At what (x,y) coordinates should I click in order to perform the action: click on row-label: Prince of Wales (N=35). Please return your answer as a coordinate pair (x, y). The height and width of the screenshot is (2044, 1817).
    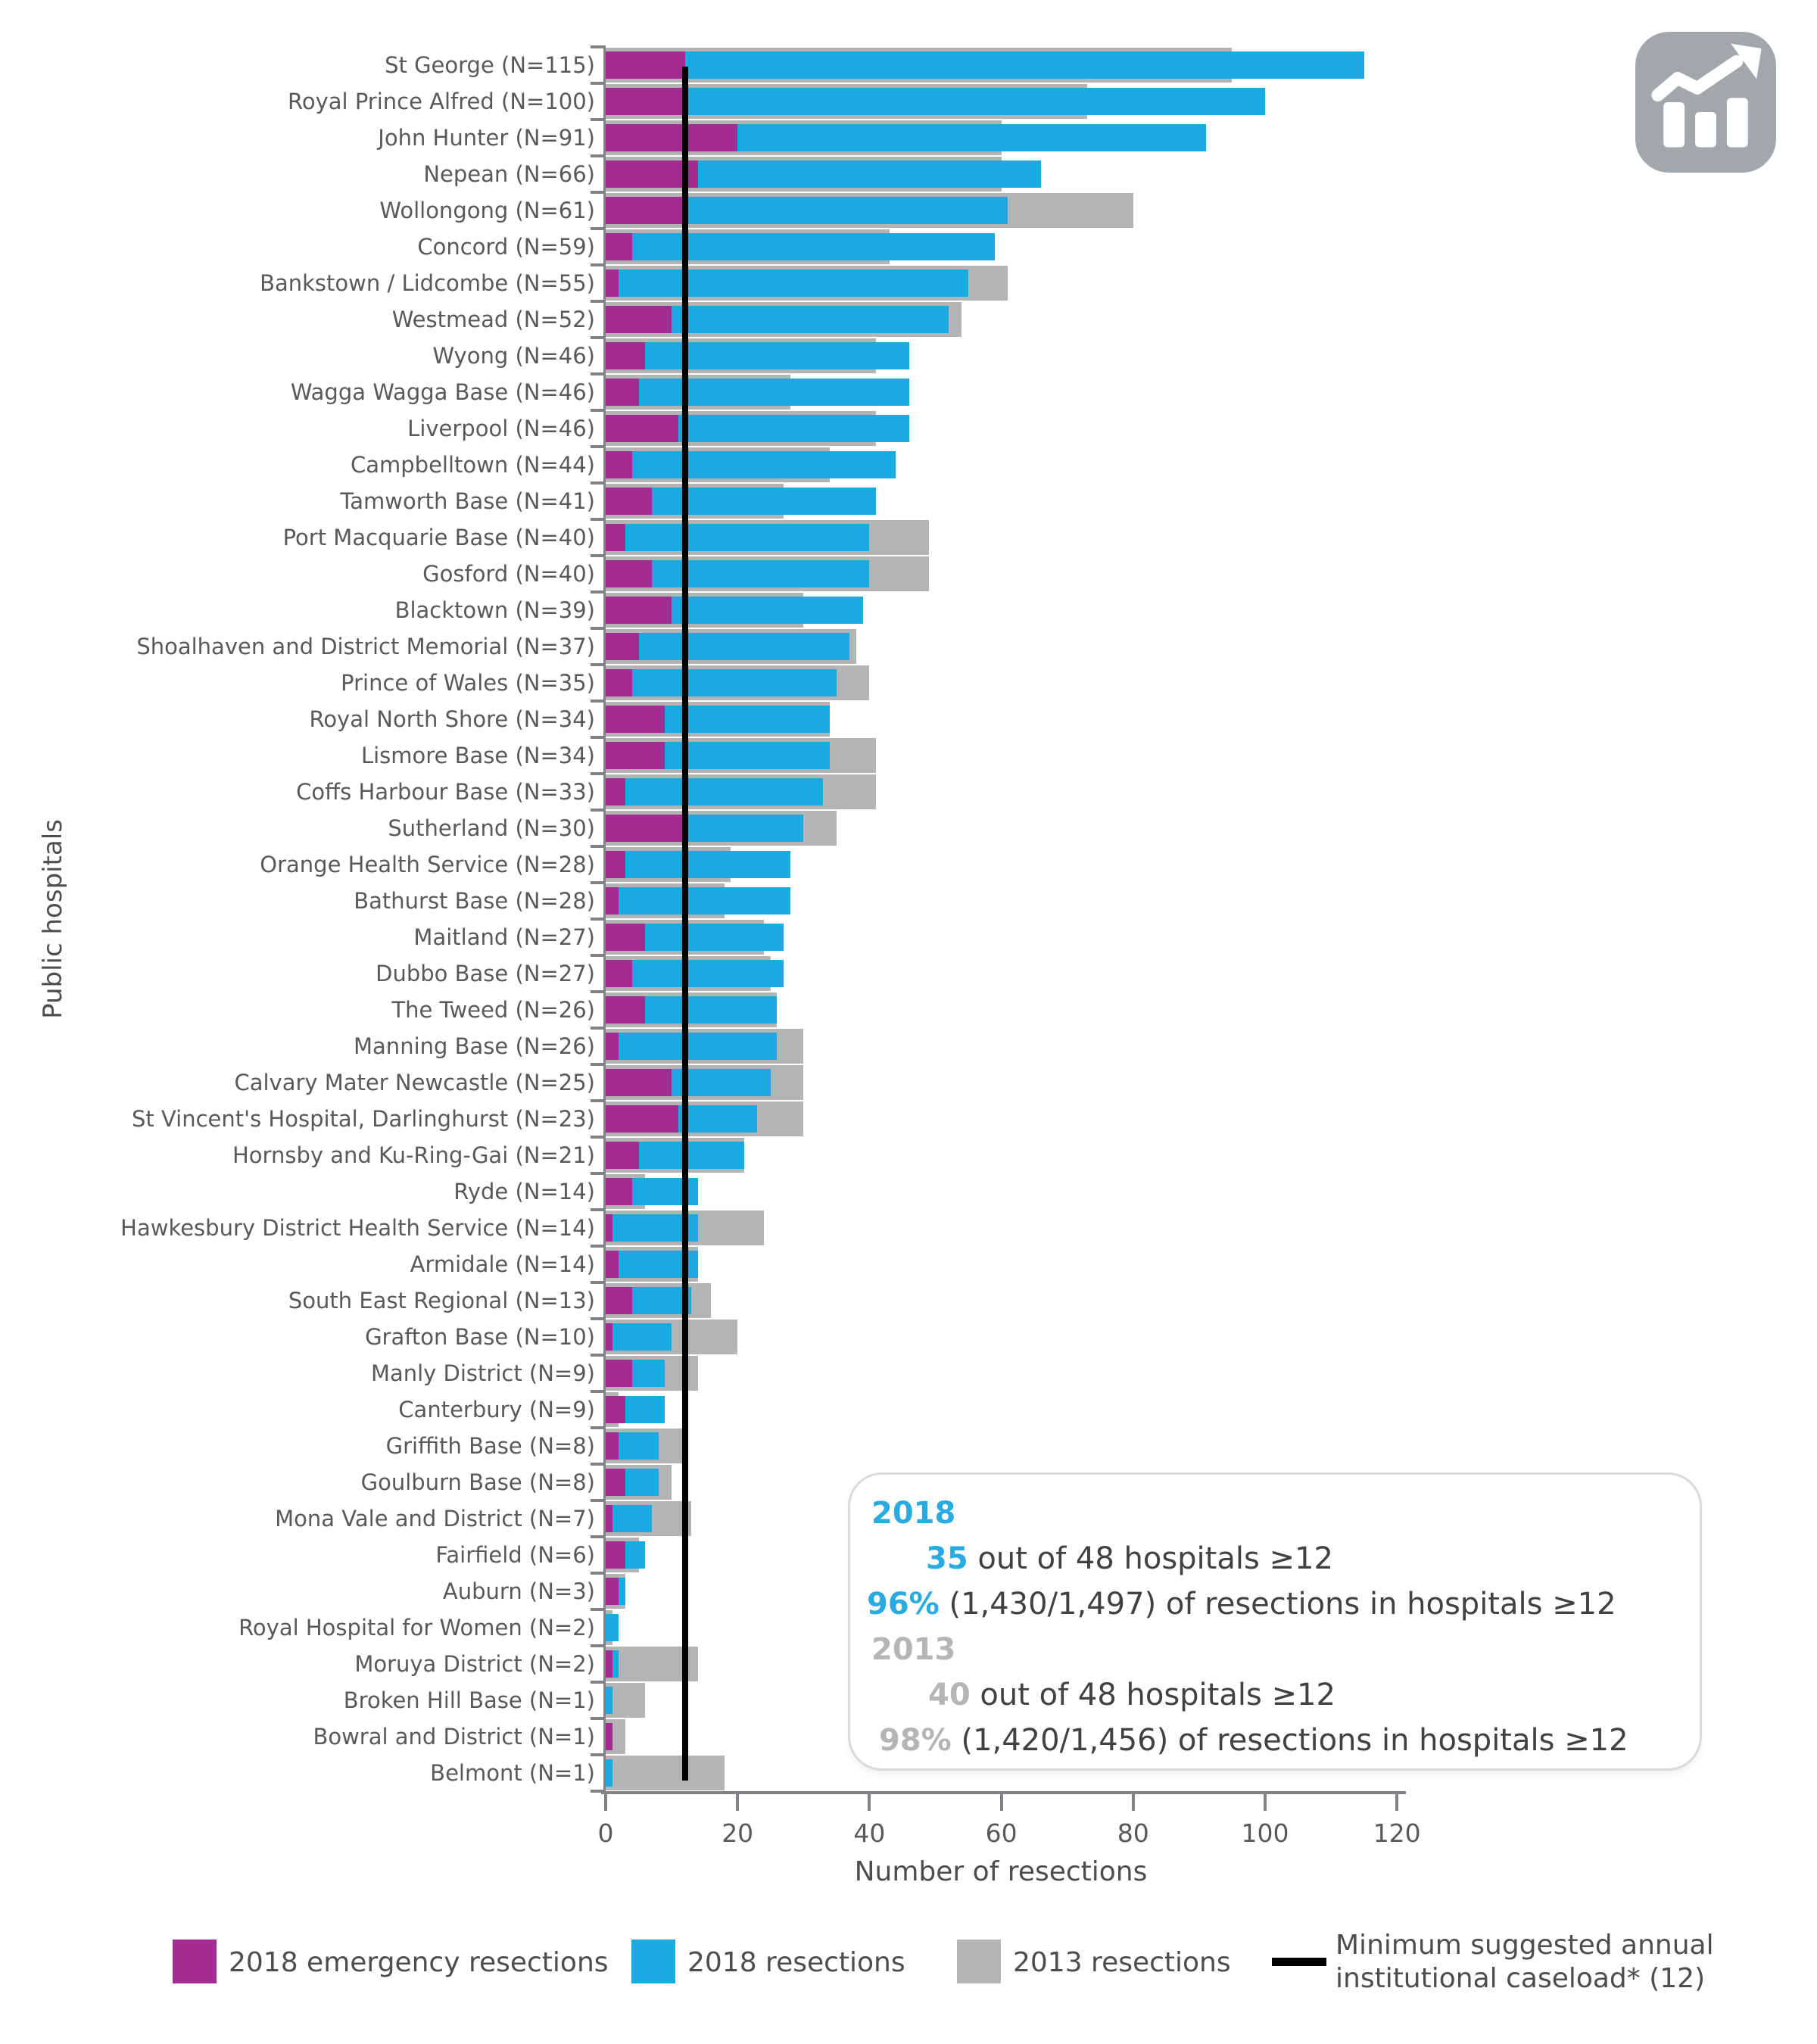
    Looking at the image, I should click on (468, 683).